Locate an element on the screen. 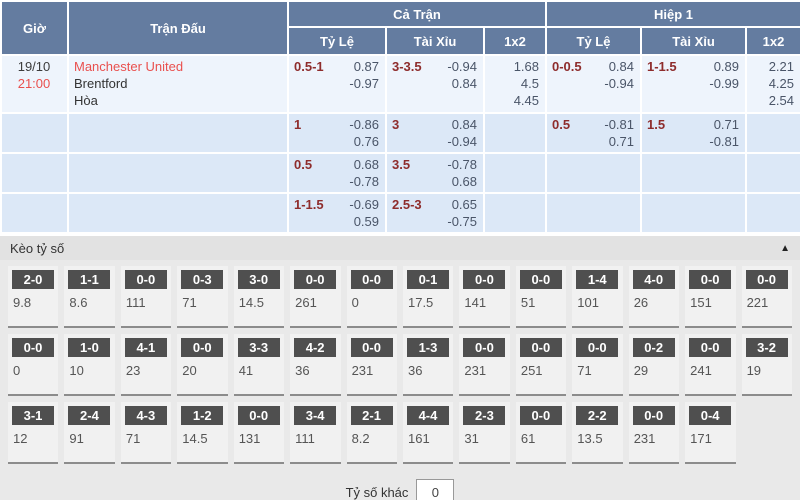 This screenshot has width=800, height=500. score-tile: 4-0 26 is located at coordinates (654, 297).